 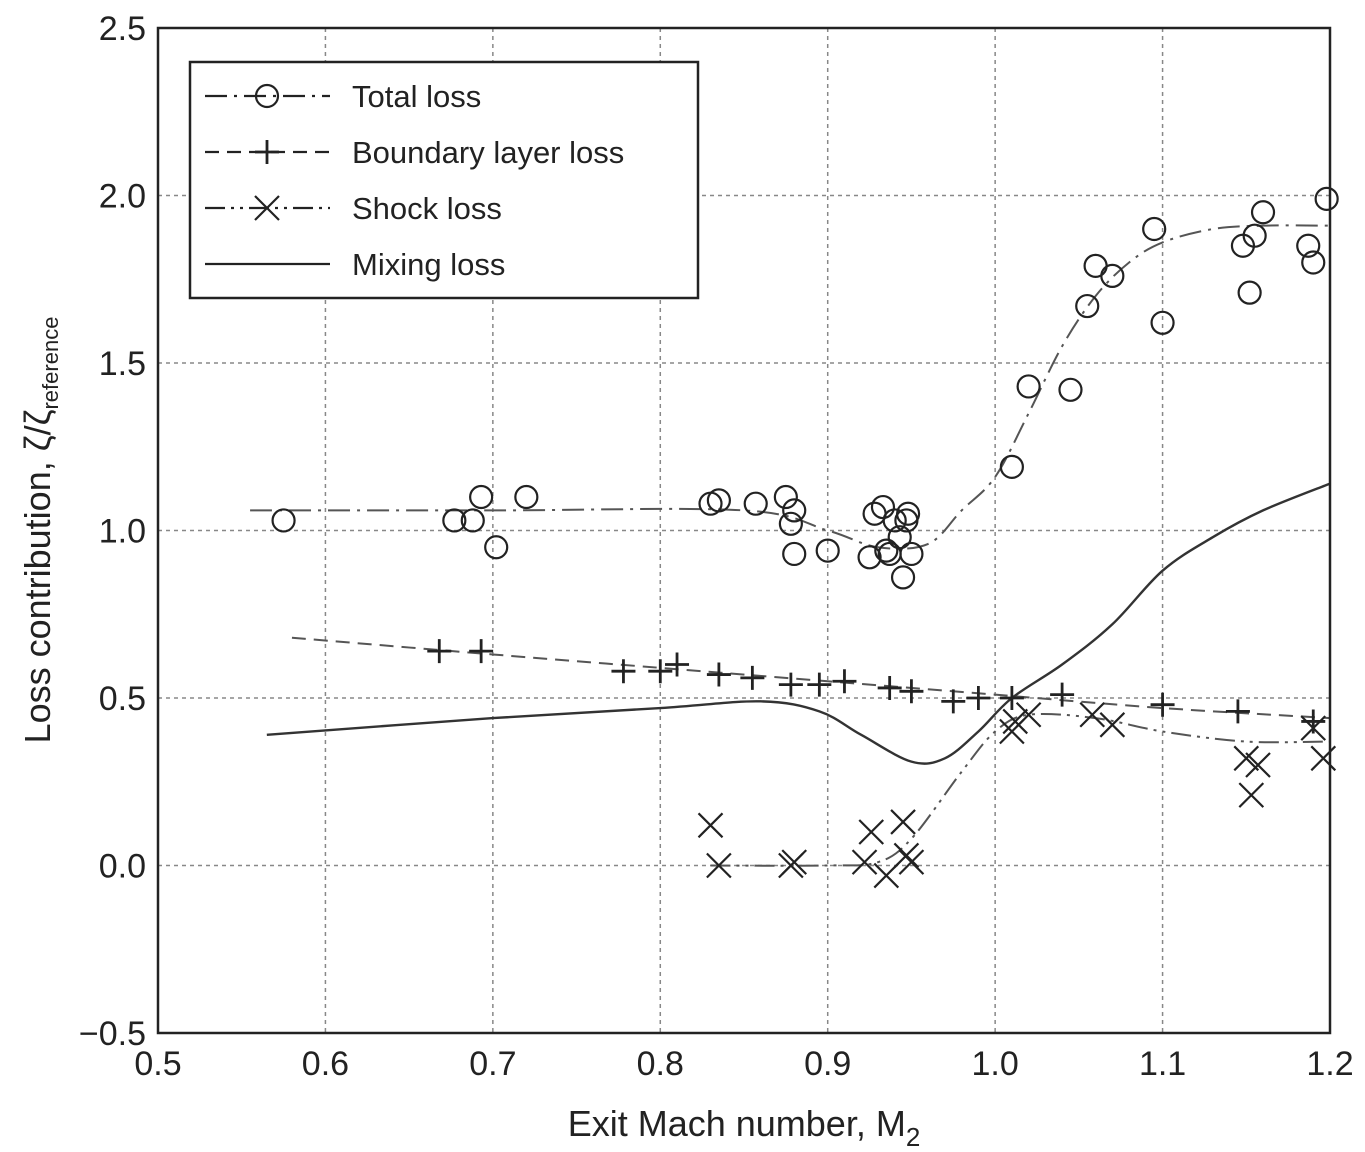 I want to click on x-tick-label: 1.2, so click(x=1329, y=1064).